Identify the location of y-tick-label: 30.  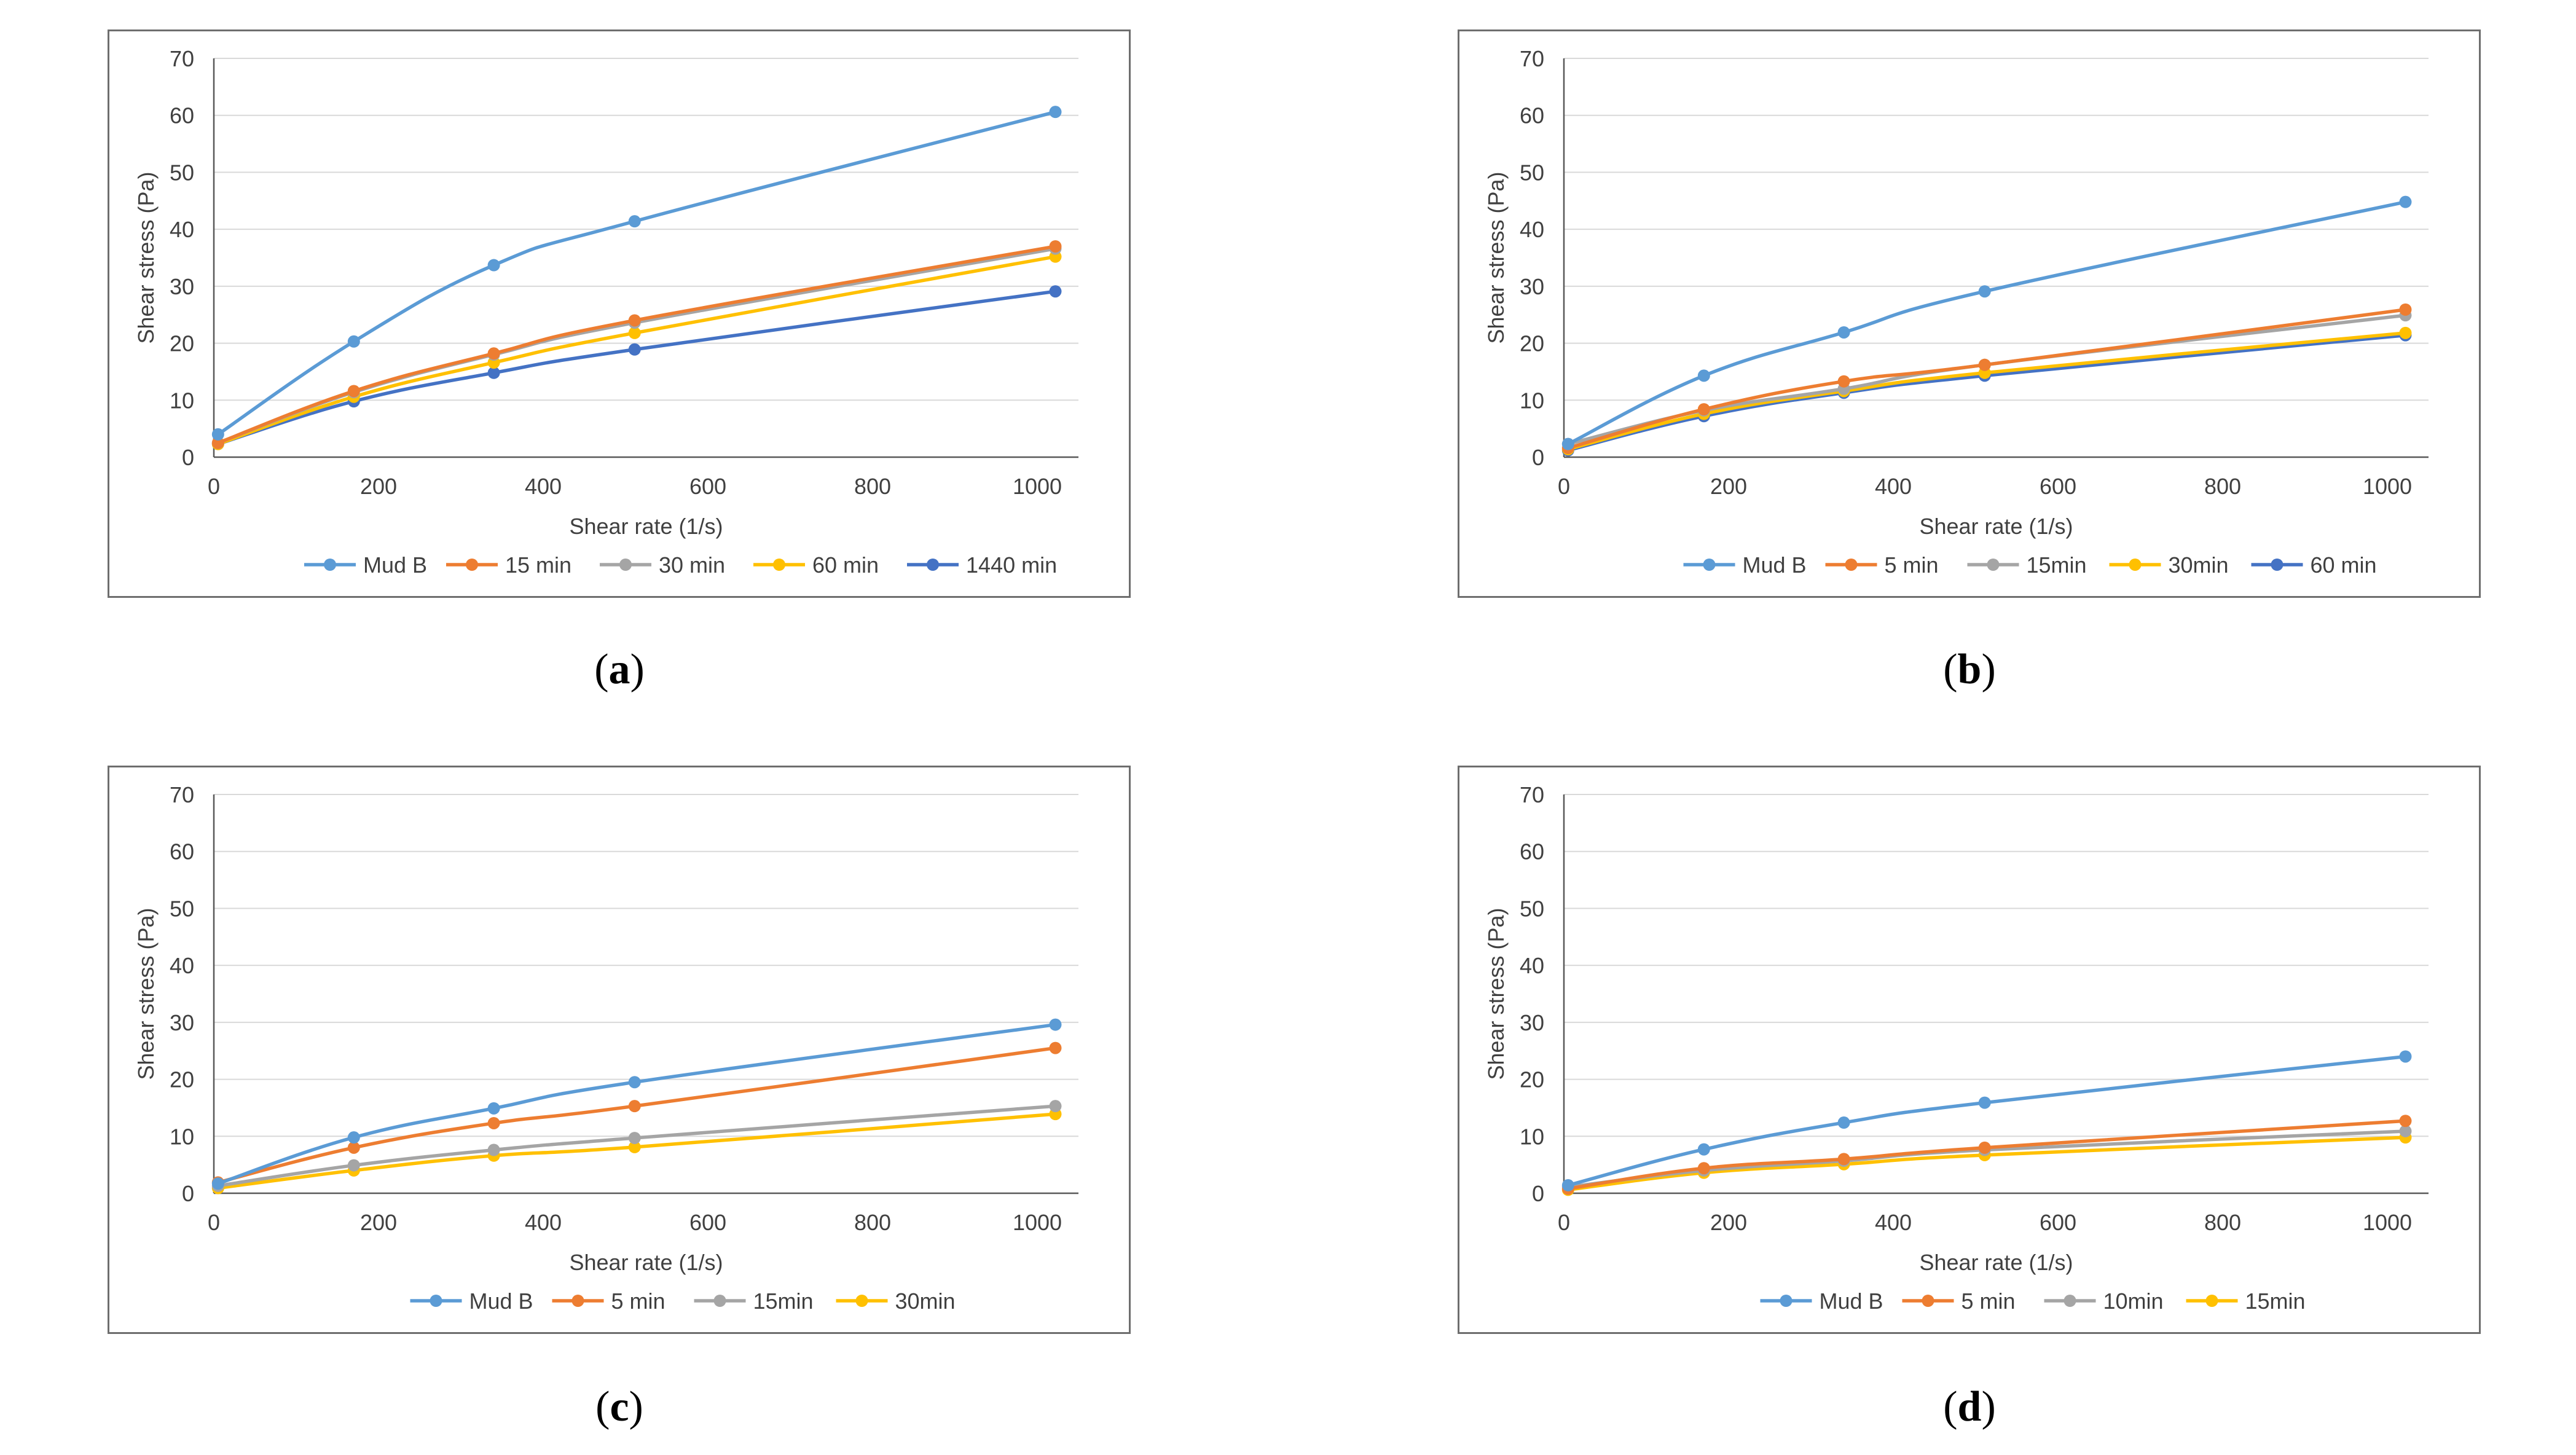
(182, 286).